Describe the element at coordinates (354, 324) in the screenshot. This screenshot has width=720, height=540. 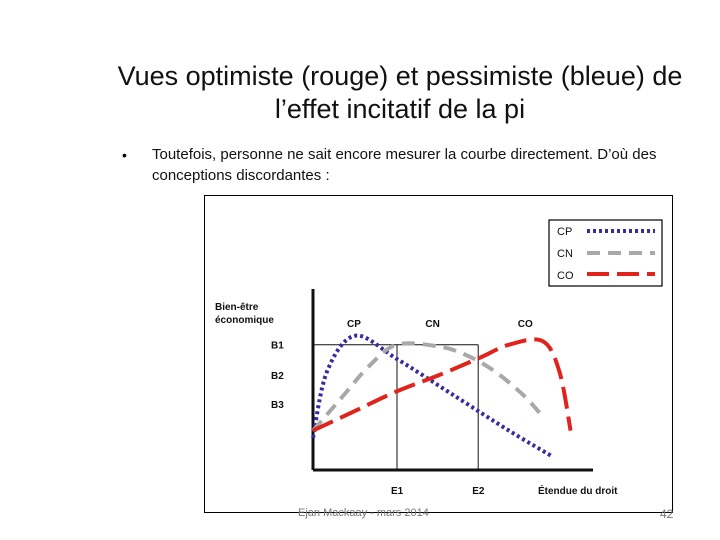
I see `curve-label-cp: CP` at that location.